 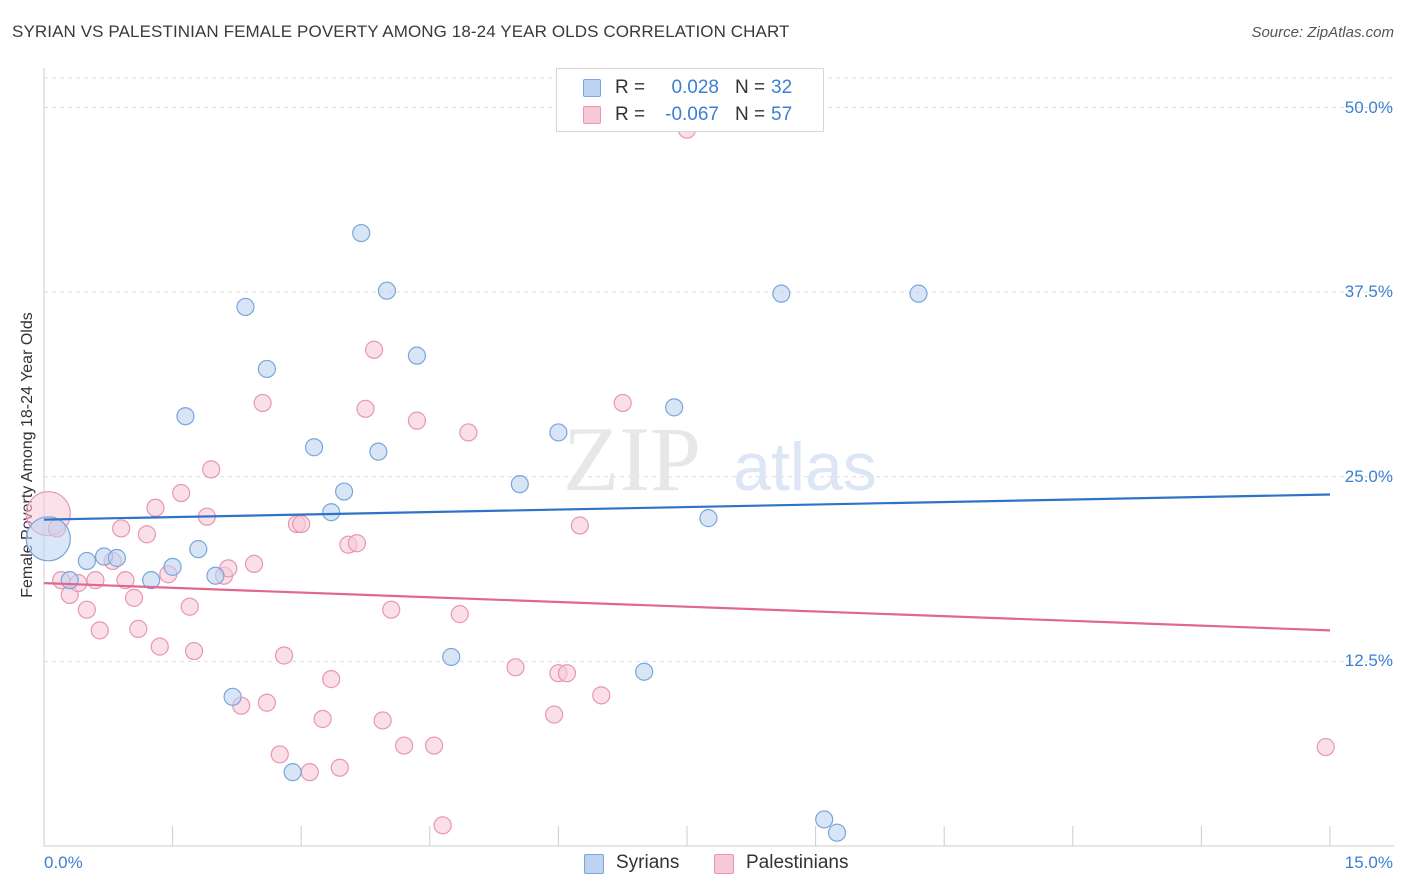 I want to click on syrians-swatch, so click(x=592, y=88).